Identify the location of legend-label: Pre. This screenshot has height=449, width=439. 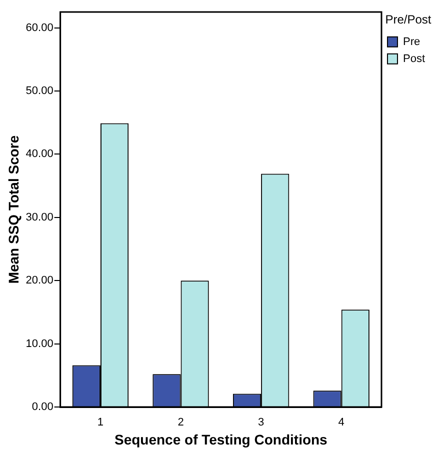
(411, 42).